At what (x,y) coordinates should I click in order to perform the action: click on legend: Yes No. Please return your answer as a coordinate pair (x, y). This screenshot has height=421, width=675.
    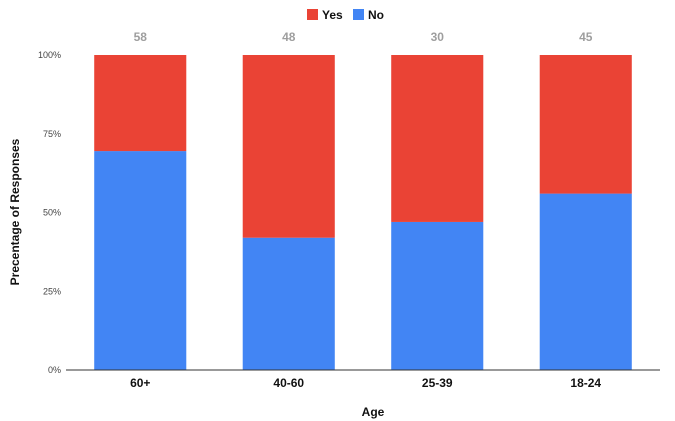
    Looking at the image, I should click on (345, 15).